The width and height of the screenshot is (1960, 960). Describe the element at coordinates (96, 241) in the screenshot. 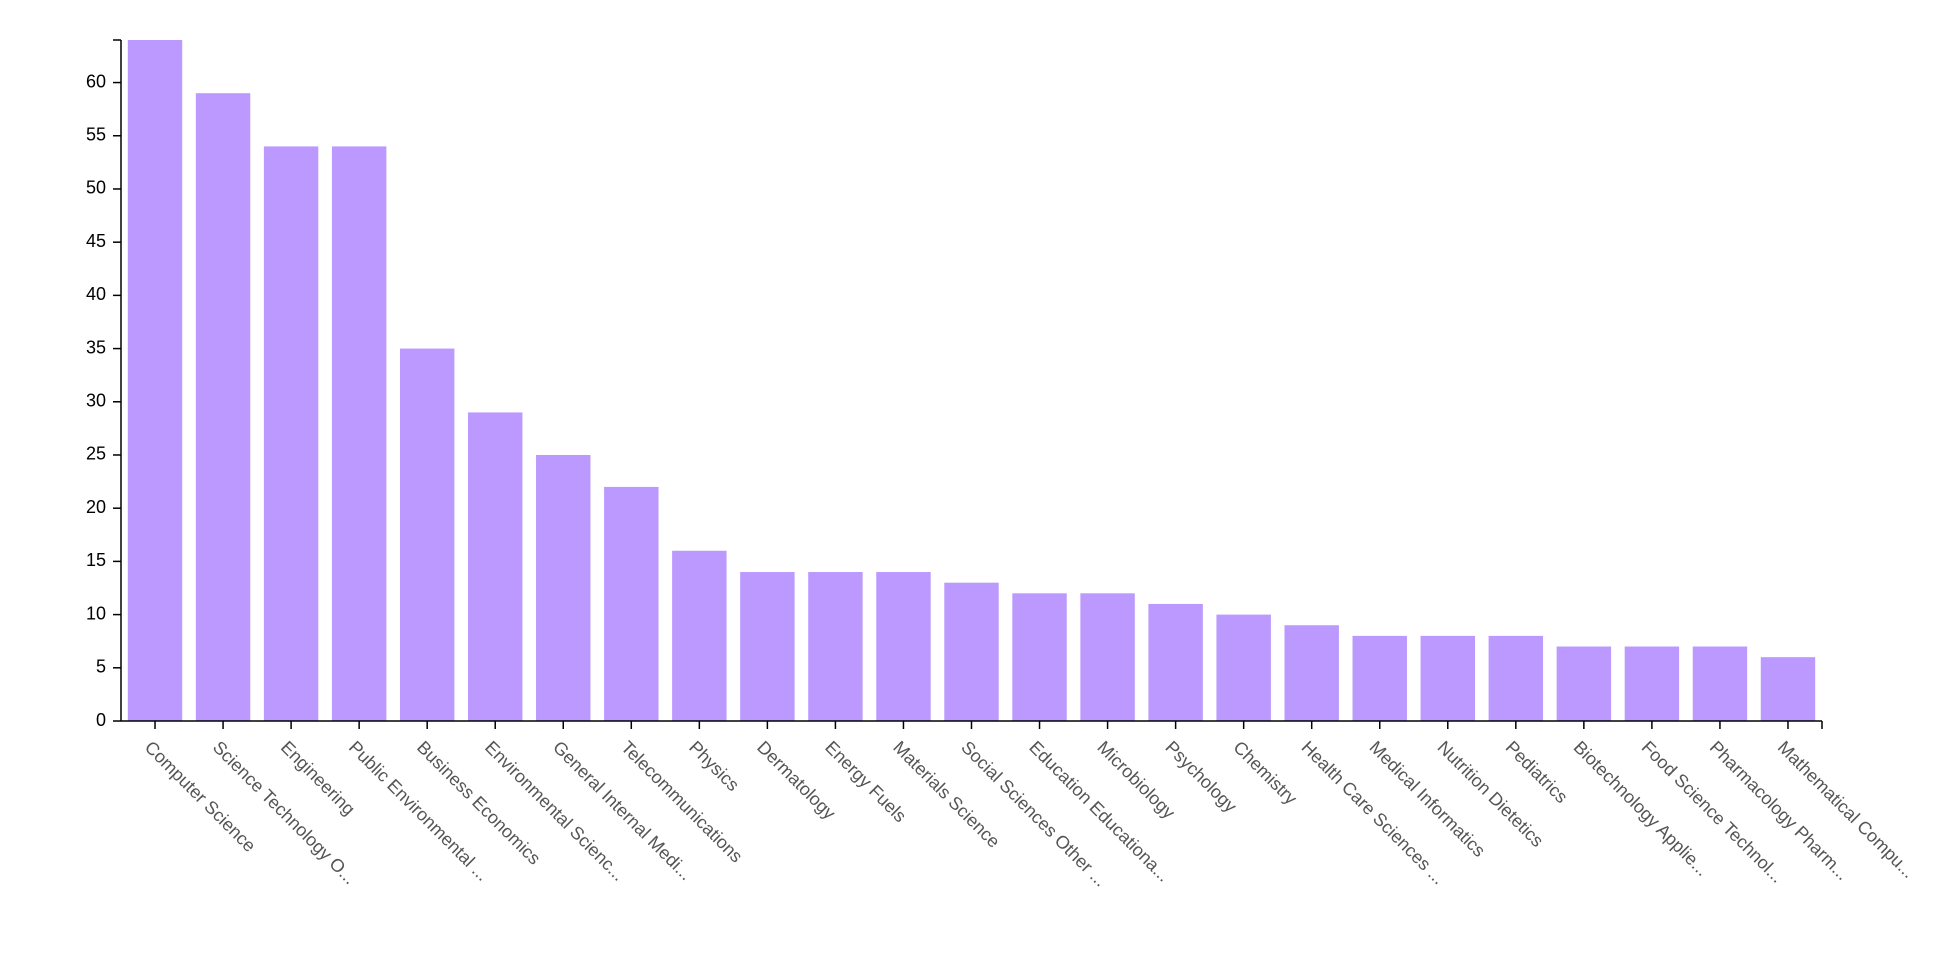

I see `y-tick-label-9: 45` at that location.